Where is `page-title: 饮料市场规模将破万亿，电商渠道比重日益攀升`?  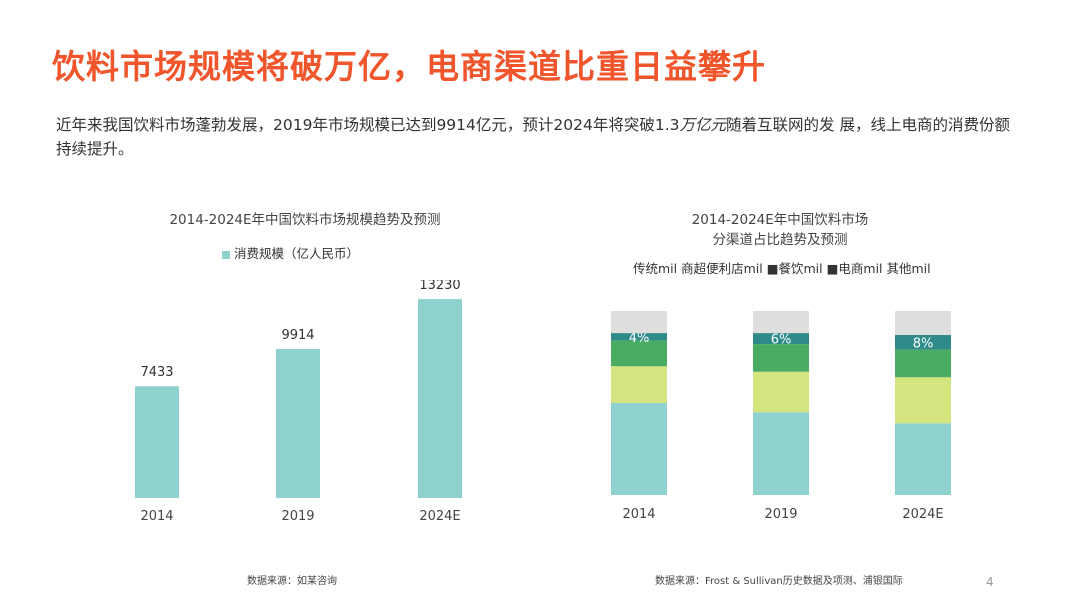 page-title: 饮料市场规模将破万亿，电商渠道比重日益攀升 is located at coordinates (409, 66).